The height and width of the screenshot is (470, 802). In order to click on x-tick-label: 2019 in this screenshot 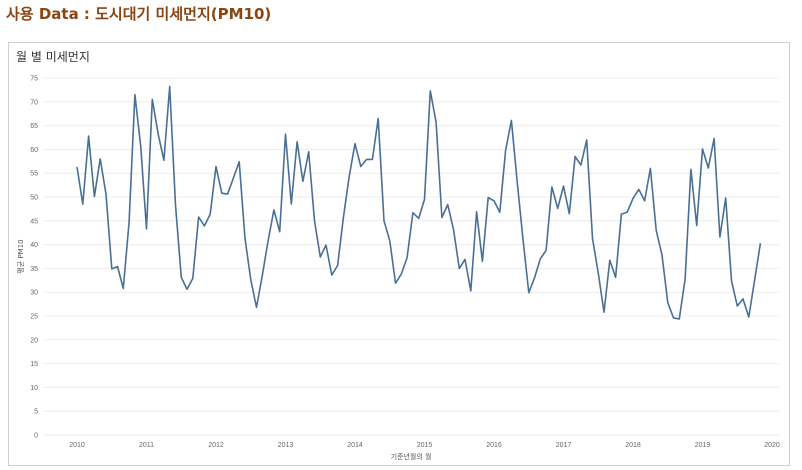, I will do `click(703, 445)`.